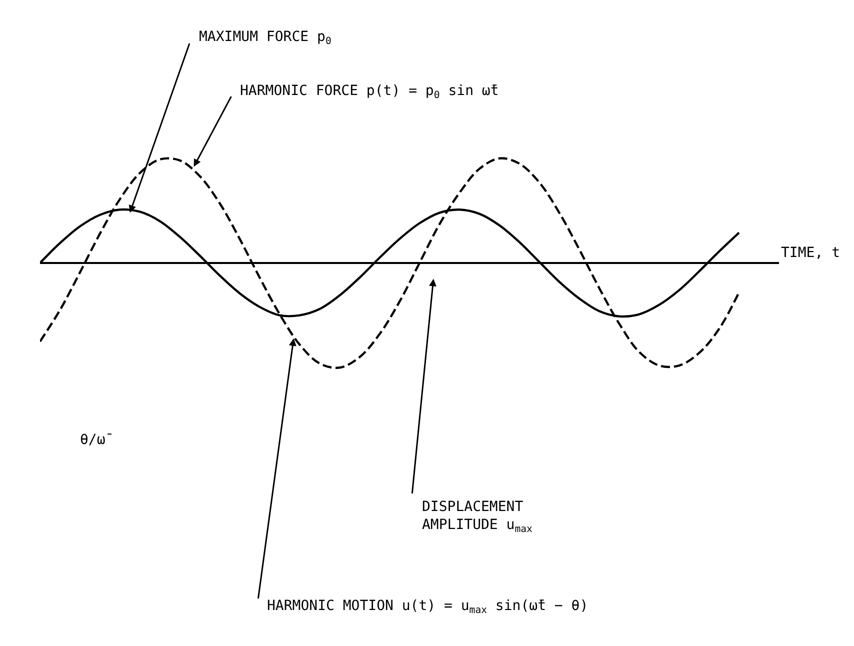 The image size is (854, 646). Describe the element at coordinates (477, 517) in the screenshot. I see `text: DISPLACEMENT AMPLITUDE u$_{max}$` at that location.